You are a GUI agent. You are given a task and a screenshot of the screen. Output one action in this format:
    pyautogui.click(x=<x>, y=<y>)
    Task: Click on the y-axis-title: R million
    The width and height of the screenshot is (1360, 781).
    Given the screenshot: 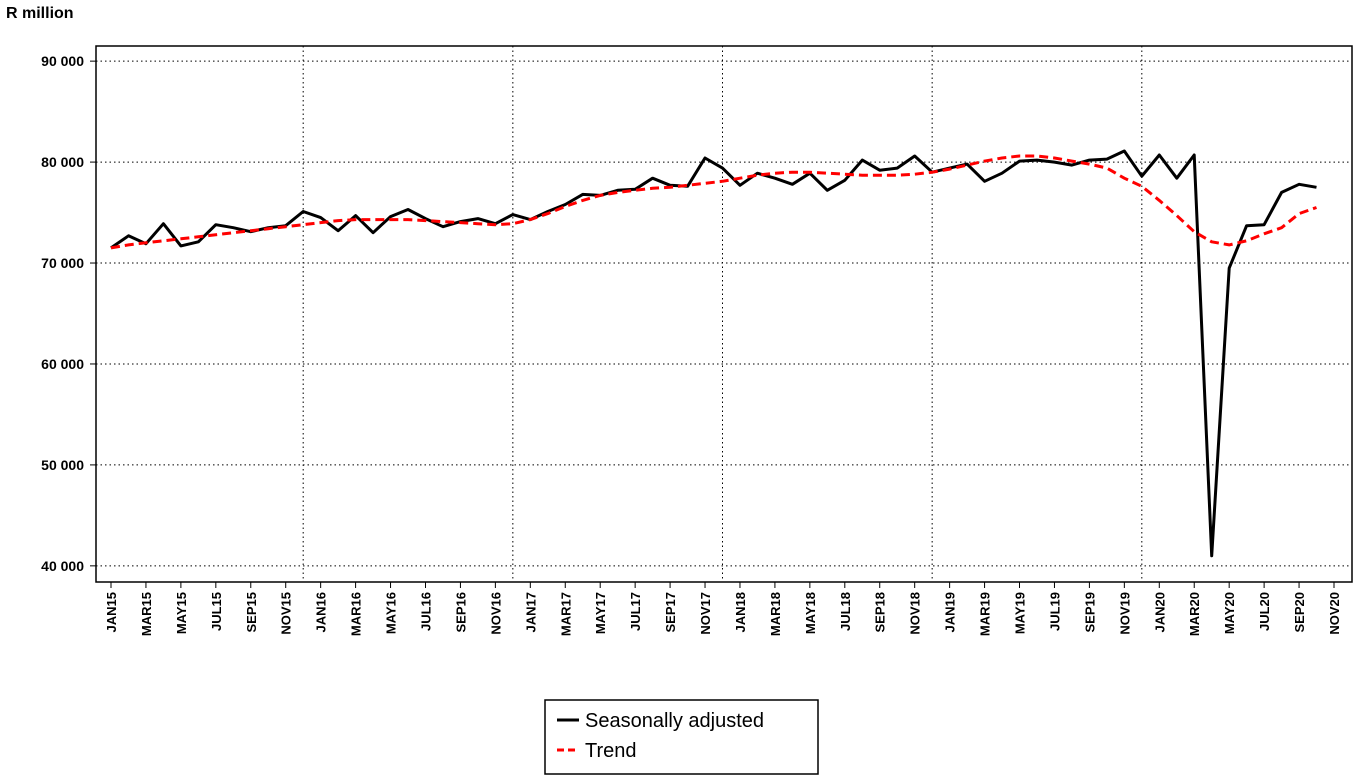 What is the action you would take?
    pyautogui.click(x=40, y=13)
    